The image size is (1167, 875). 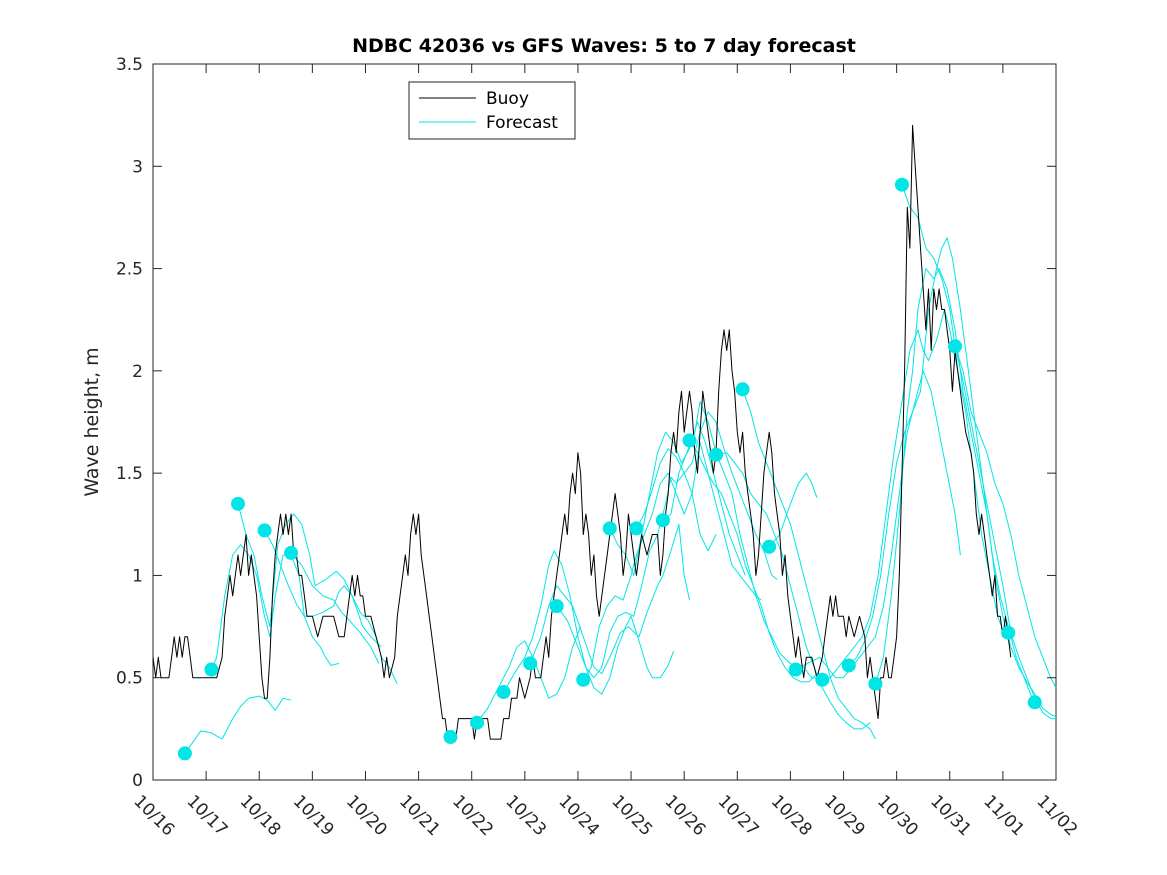 What do you see at coordinates (507, 99) in the screenshot?
I see `legend-label-buoy: Buoy` at bounding box center [507, 99].